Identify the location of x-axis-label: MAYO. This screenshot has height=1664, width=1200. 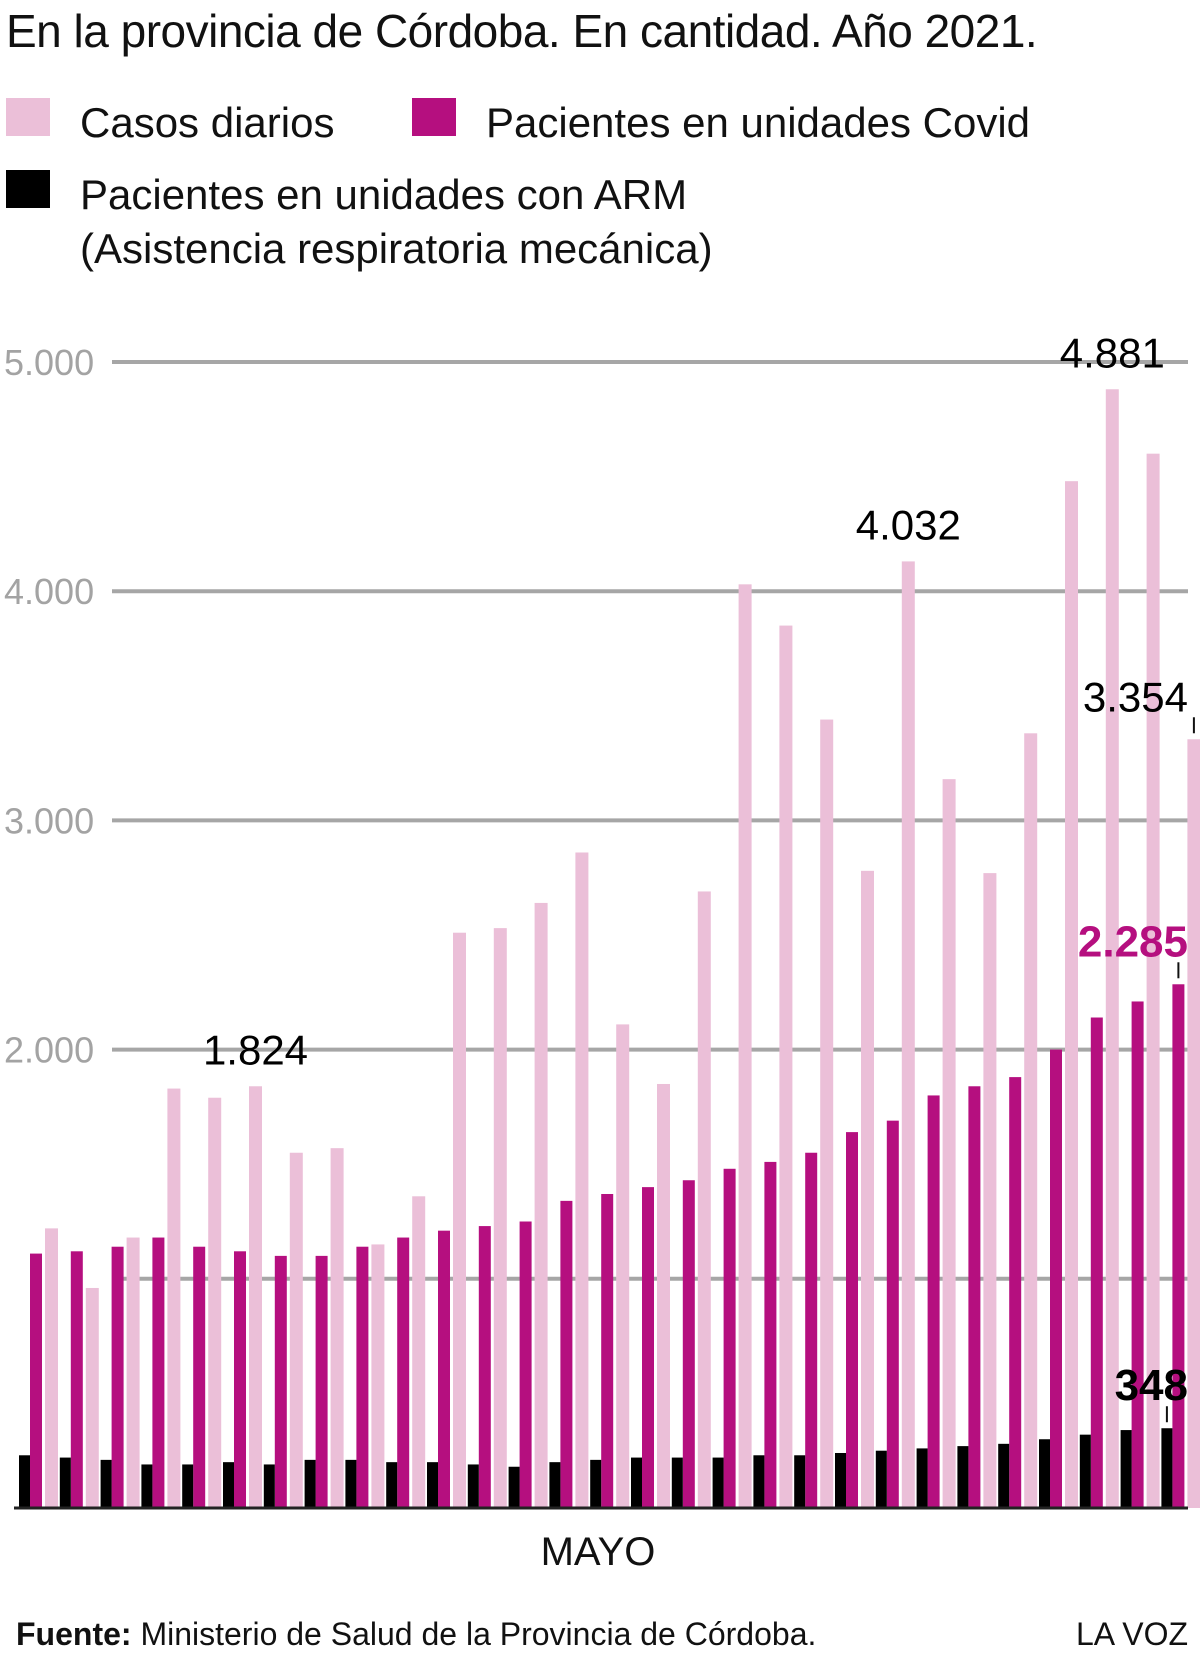
(598, 1552).